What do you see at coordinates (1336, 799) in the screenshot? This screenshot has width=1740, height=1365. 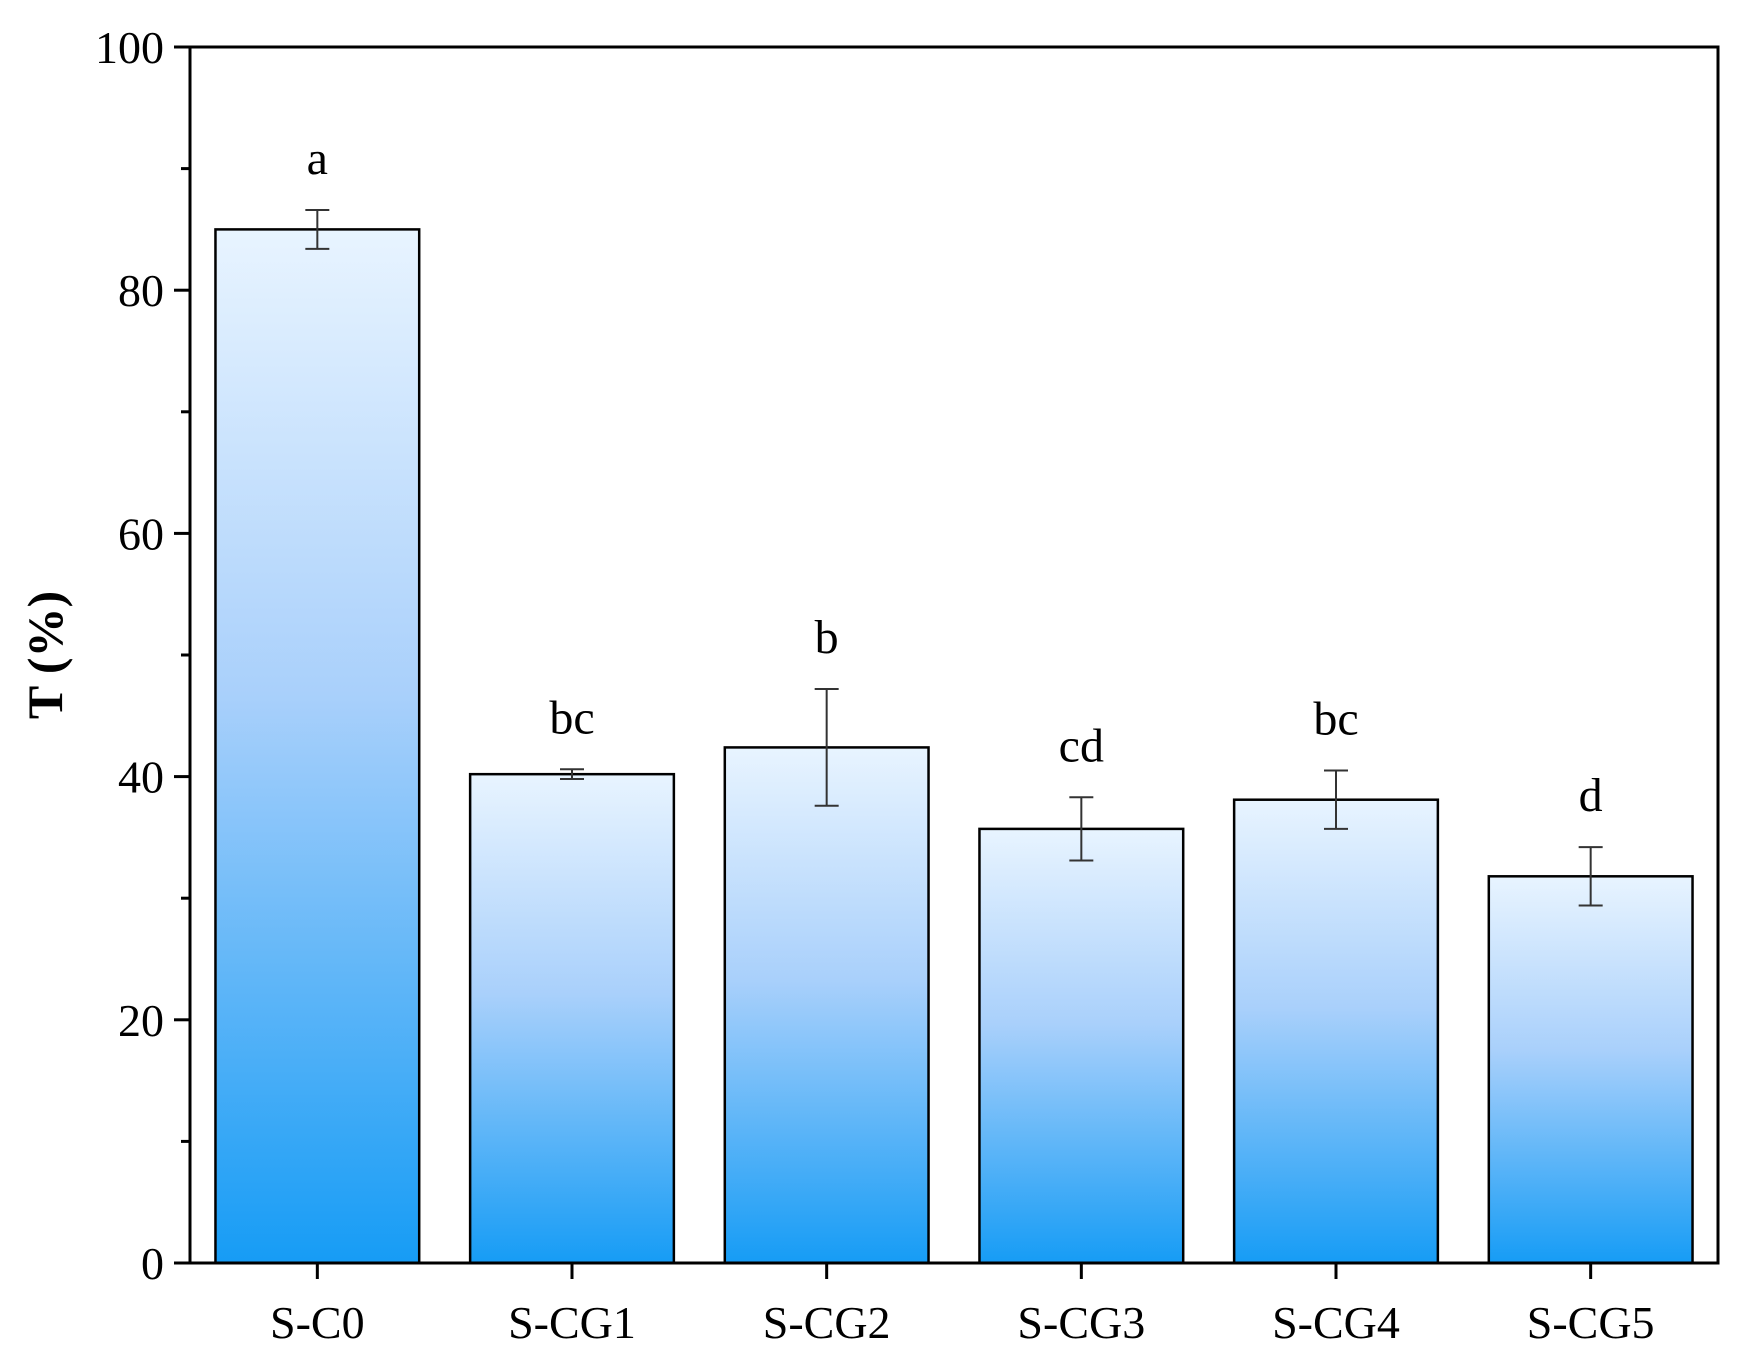 I see `error-bar-s-cg4` at bounding box center [1336, 799].